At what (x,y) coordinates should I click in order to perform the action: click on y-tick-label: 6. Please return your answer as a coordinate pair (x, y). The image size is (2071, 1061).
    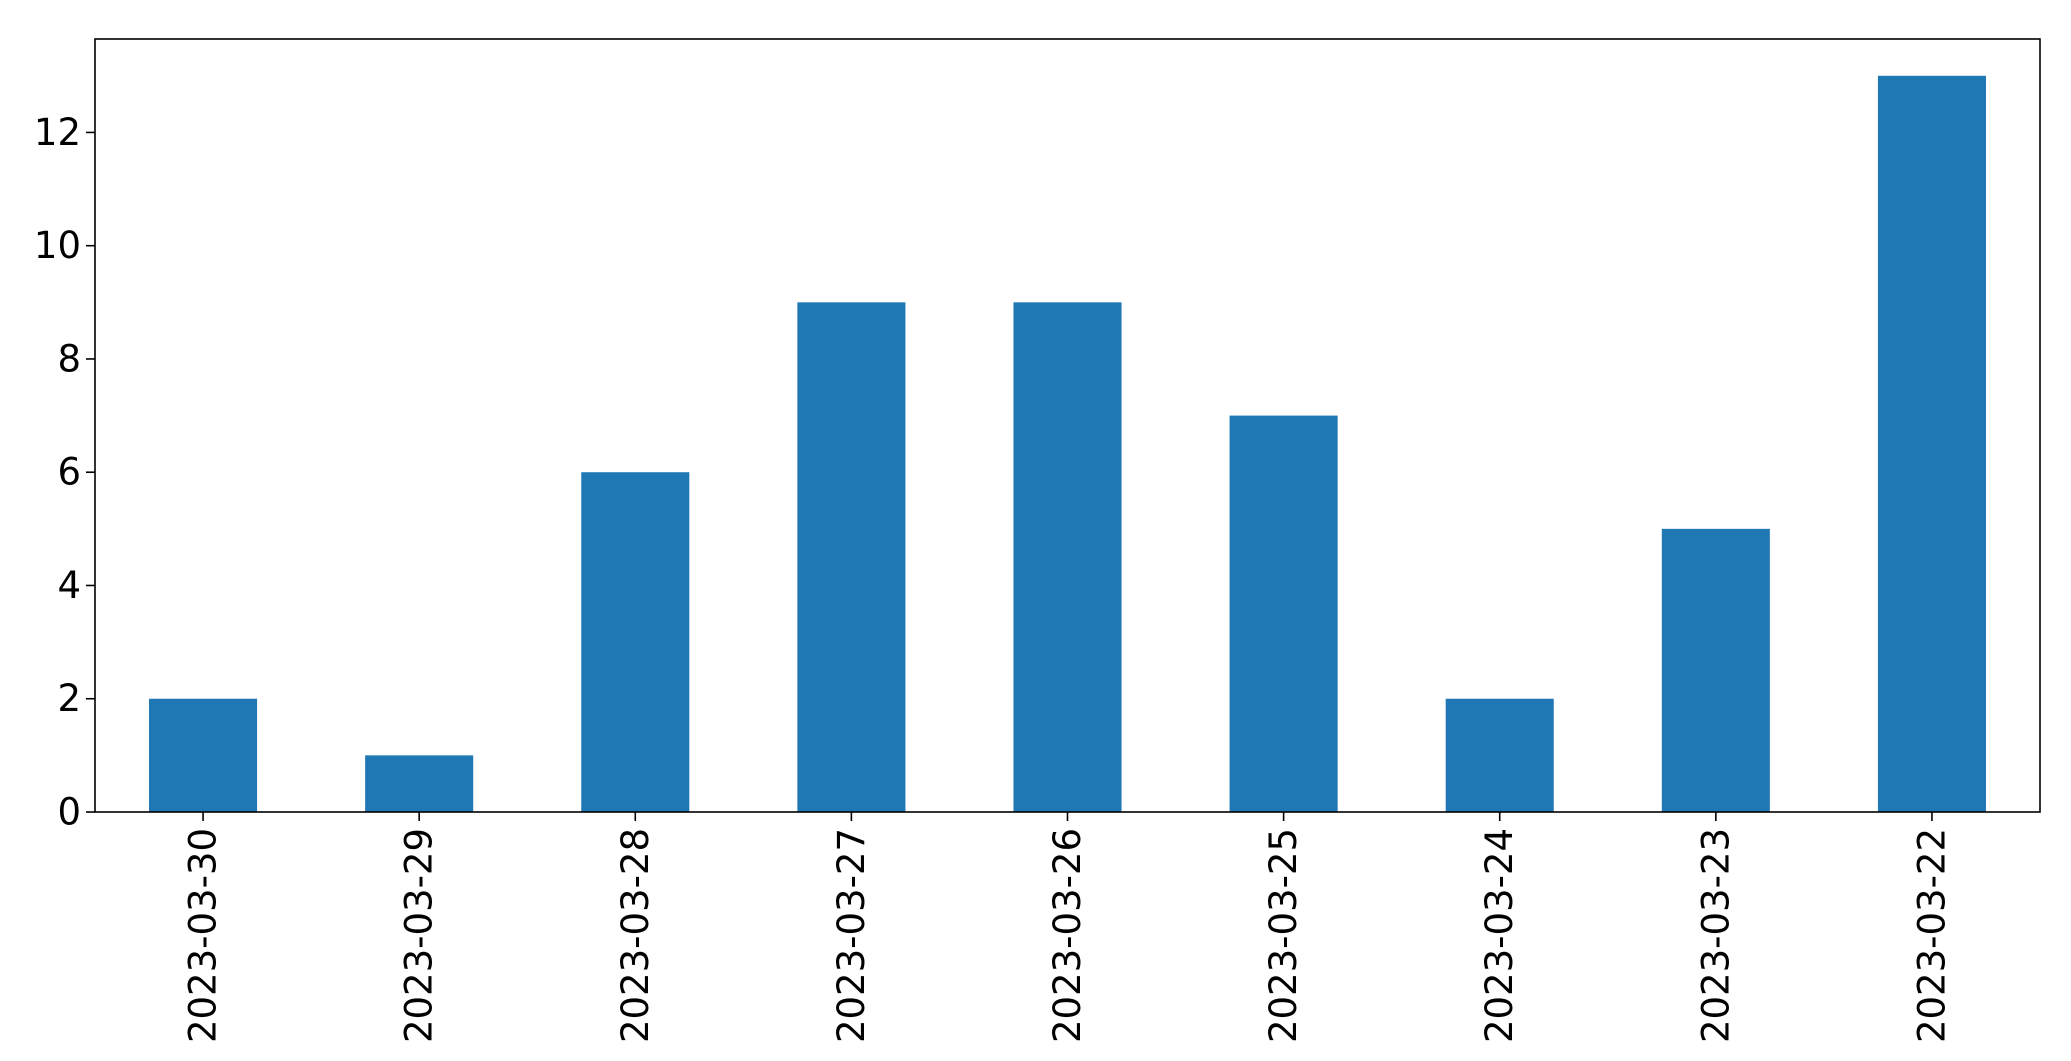
    Looking at the image, I should click on (69, 472).